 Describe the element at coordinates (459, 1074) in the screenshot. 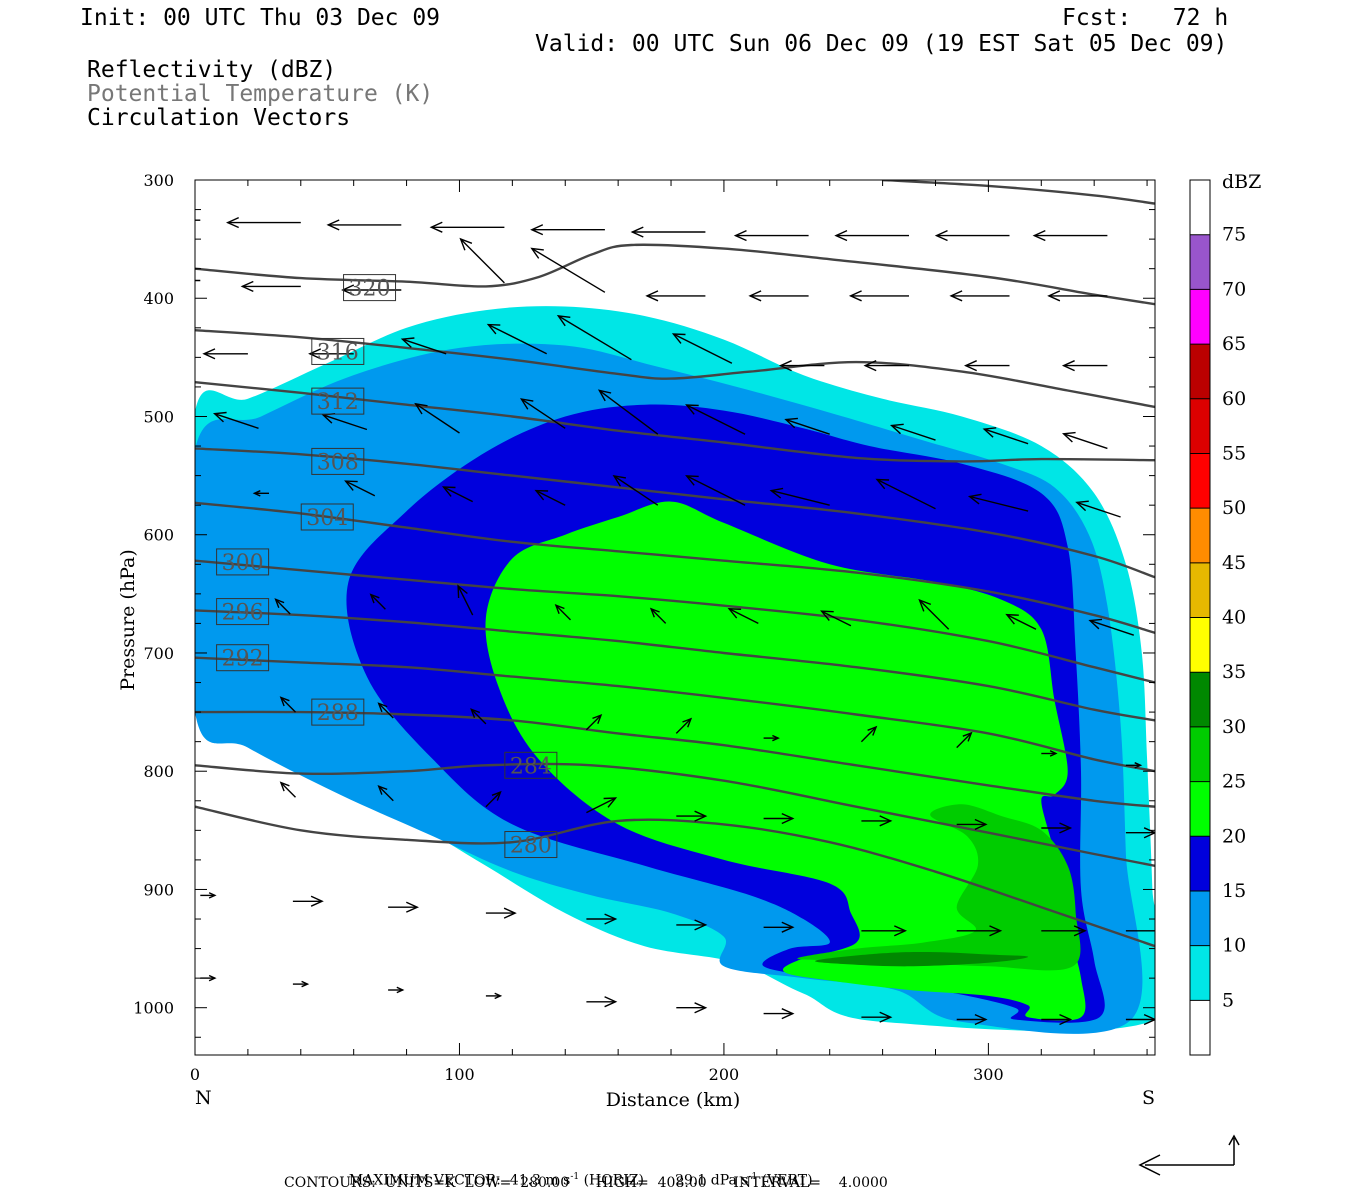

I see `x-tick-label: 100` at that location.